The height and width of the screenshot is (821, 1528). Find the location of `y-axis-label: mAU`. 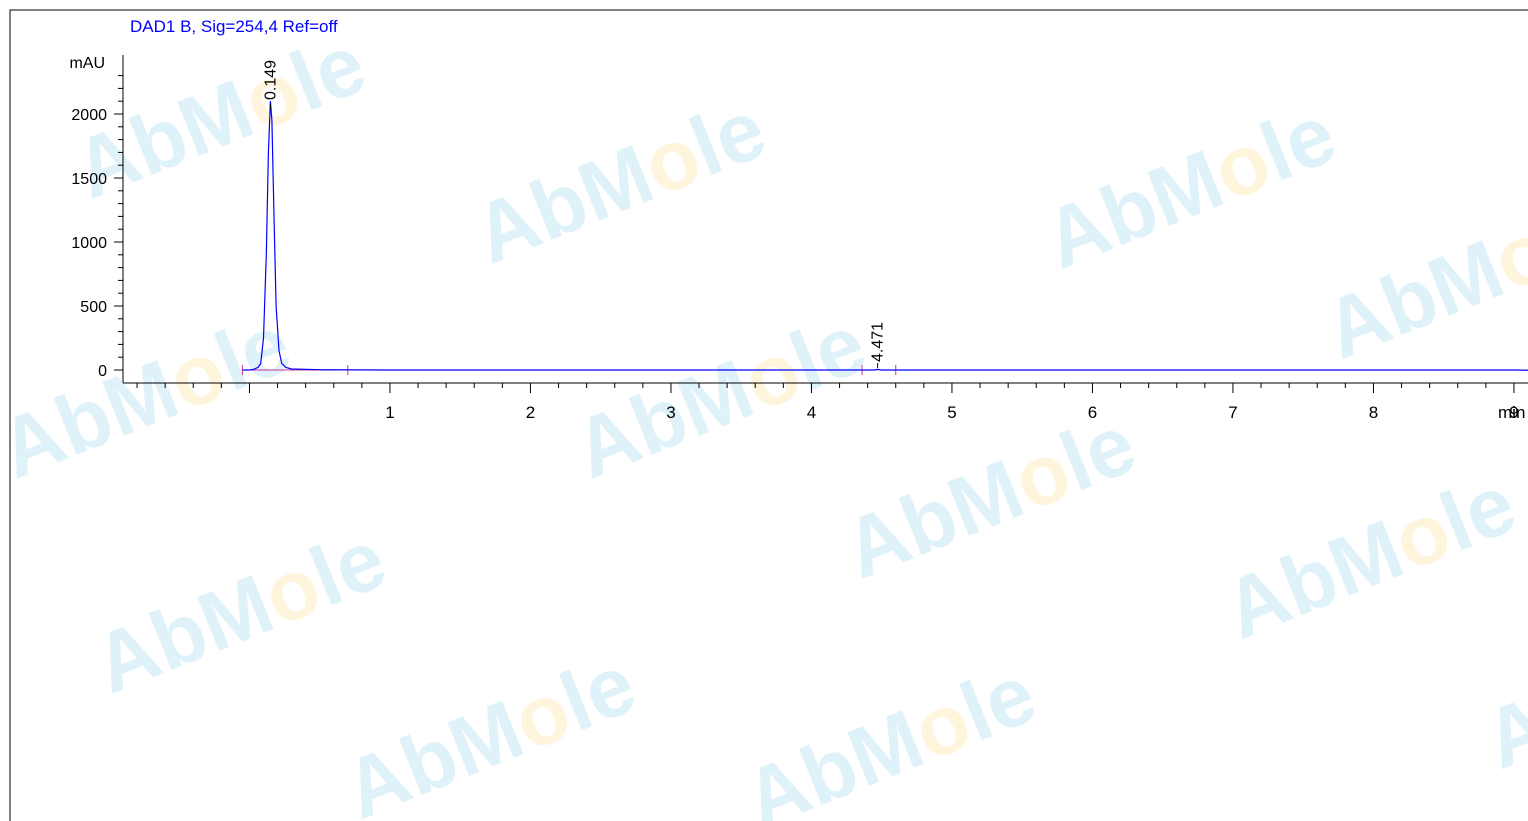

y-axis-label: mAU is located at coordinates (87, 63).